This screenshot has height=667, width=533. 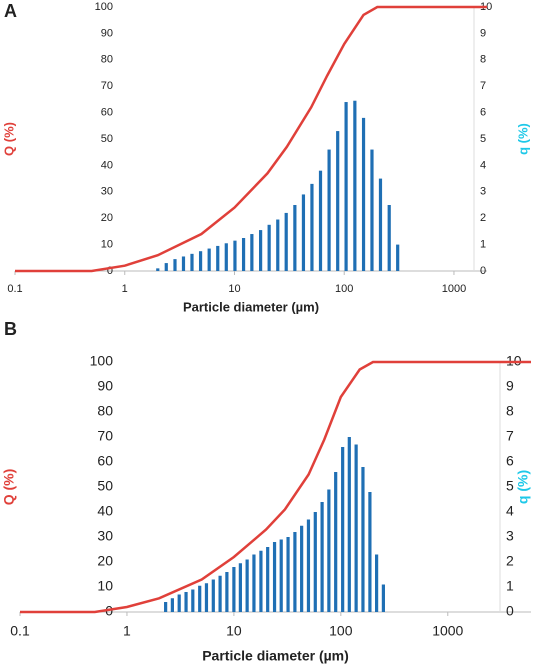 What do you see at coordinates (105, 436) in the screenshot?
I see `y-tick-label: 70` at bounding box center [105, 436].